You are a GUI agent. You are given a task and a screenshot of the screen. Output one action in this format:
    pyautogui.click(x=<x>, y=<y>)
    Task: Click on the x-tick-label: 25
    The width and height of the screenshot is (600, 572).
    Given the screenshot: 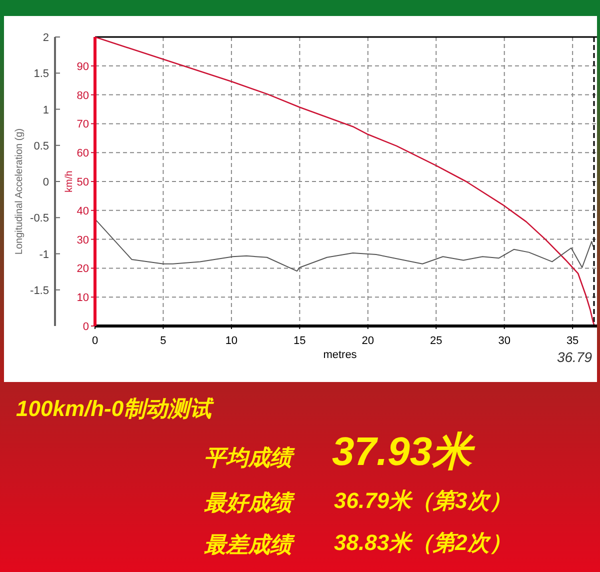 What is the action you would take?
    pyautogui.click(x=436, y=341)
    